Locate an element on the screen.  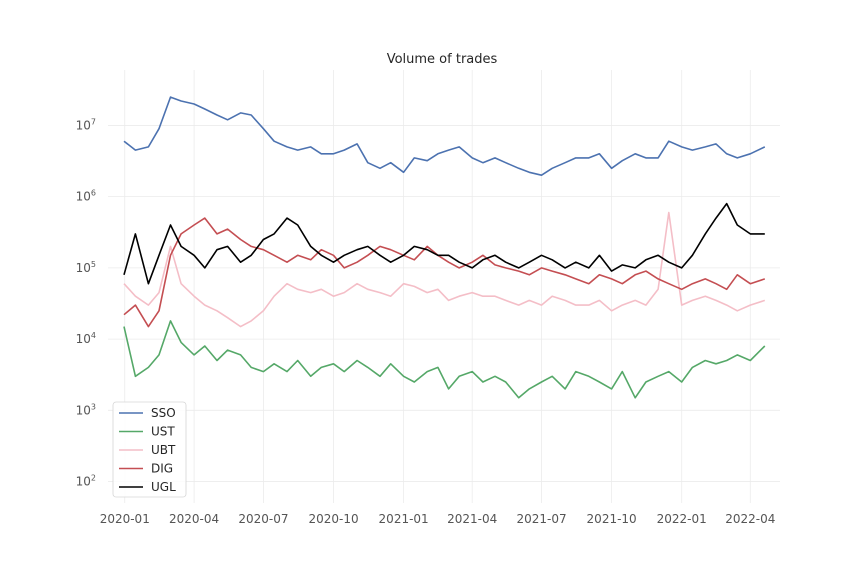
x-tick-label: 2020-07 is located at coordinates (263, 519).